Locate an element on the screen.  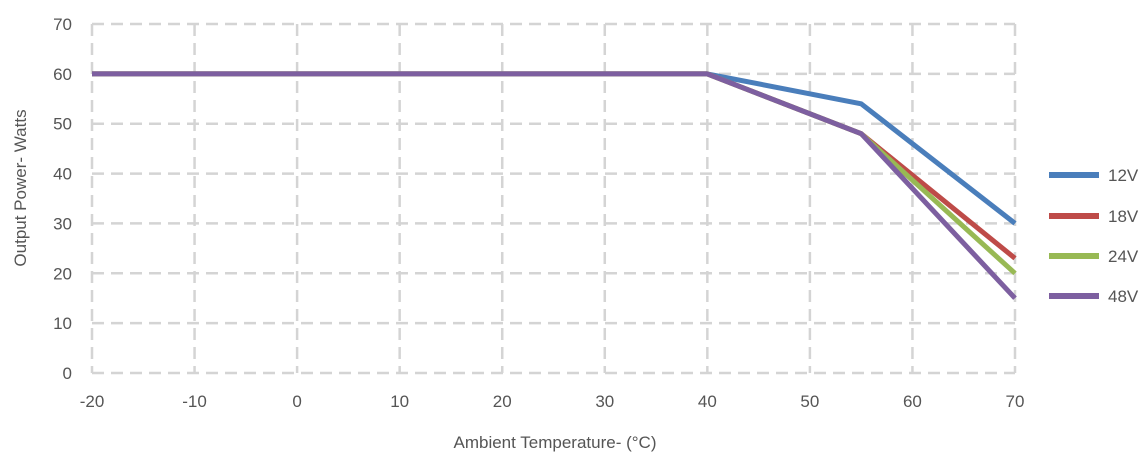
x-tick-label: 10 is located at coordinates (399, 401).